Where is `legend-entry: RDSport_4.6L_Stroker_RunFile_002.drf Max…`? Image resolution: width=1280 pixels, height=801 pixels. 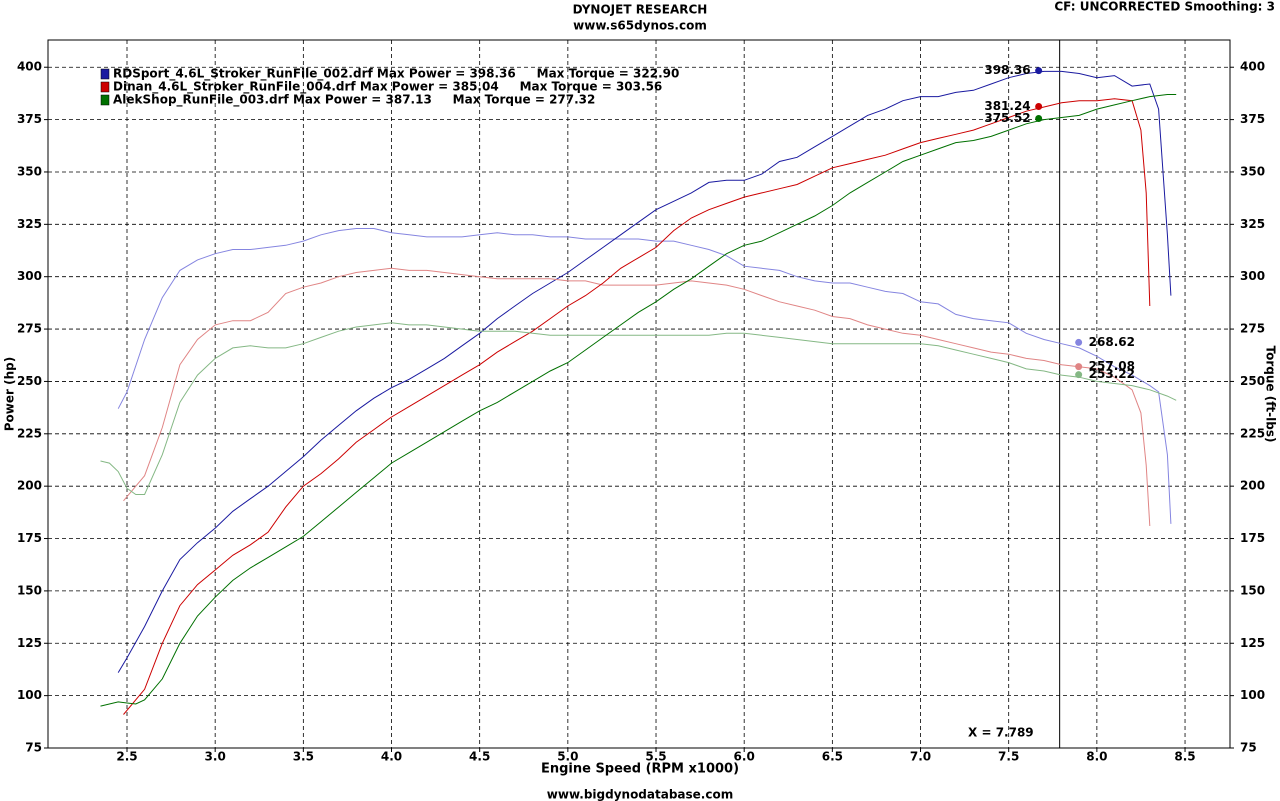
legend-entry: RDSport_4.6L_Stroker_RunFile_002.drf Max… is located at coordinates (396, 74).